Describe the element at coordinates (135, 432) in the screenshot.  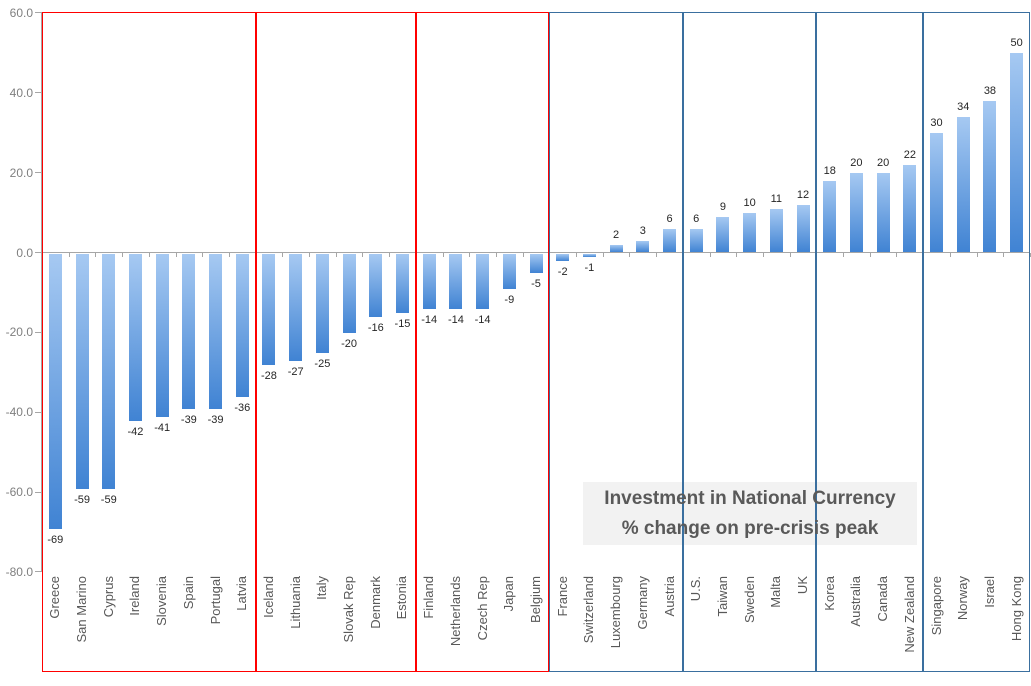
I see `bar-value-label: -42` at that location.